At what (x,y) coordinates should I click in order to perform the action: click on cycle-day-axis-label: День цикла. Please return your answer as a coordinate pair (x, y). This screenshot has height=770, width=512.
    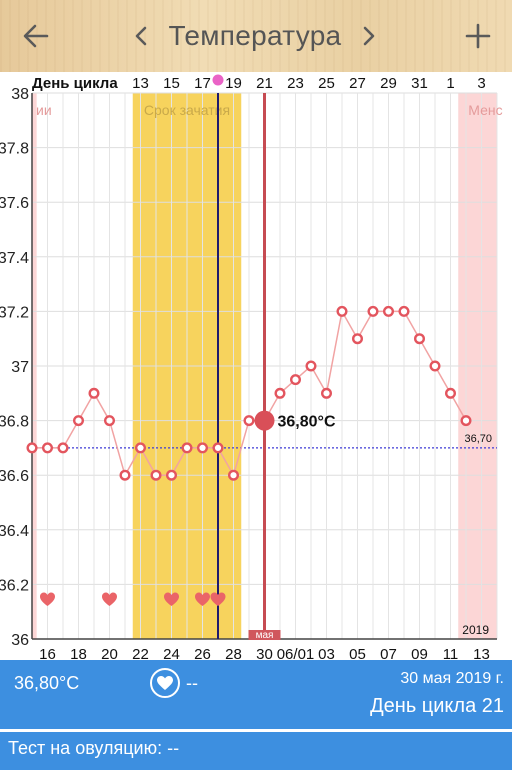
    Looking at the image, I should click on (75, 83).